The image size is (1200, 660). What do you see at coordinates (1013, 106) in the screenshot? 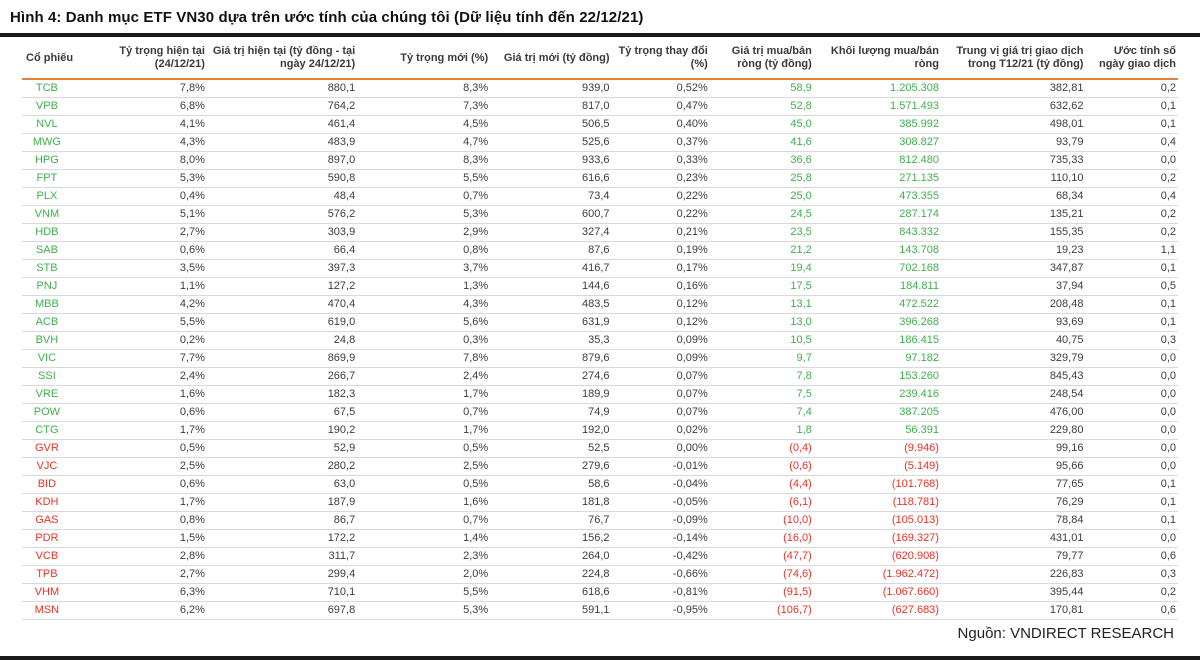
I see `median-trade-value-cell: 632,62` at bounding box center [1013, 106].